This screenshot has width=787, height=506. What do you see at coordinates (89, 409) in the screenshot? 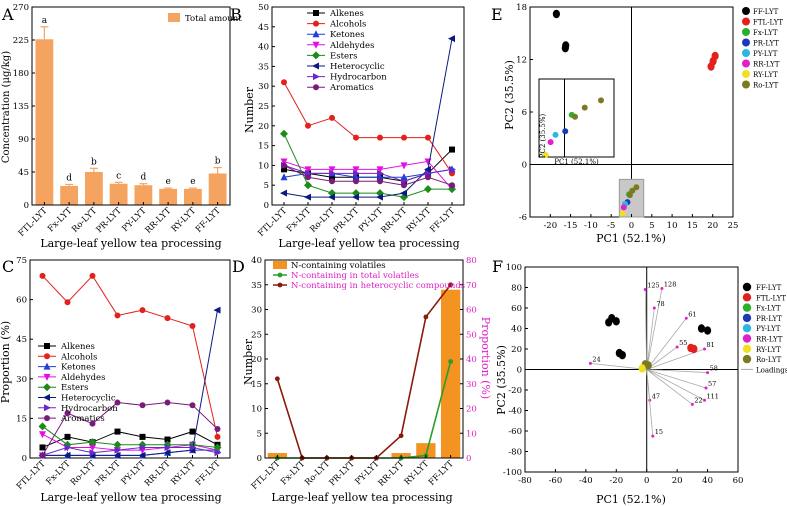
I see `panel-c-legend-label-6: Hydrocarbon` at bounding box center [89, 409].